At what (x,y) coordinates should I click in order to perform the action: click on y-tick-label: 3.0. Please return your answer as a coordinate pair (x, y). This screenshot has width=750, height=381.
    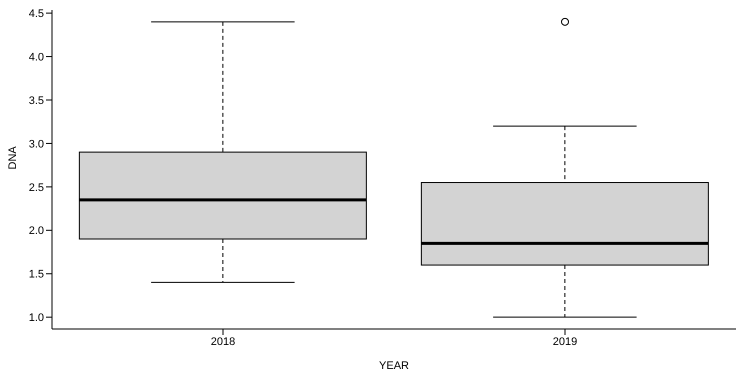
    Looking at the image, I should click on (36, 144).